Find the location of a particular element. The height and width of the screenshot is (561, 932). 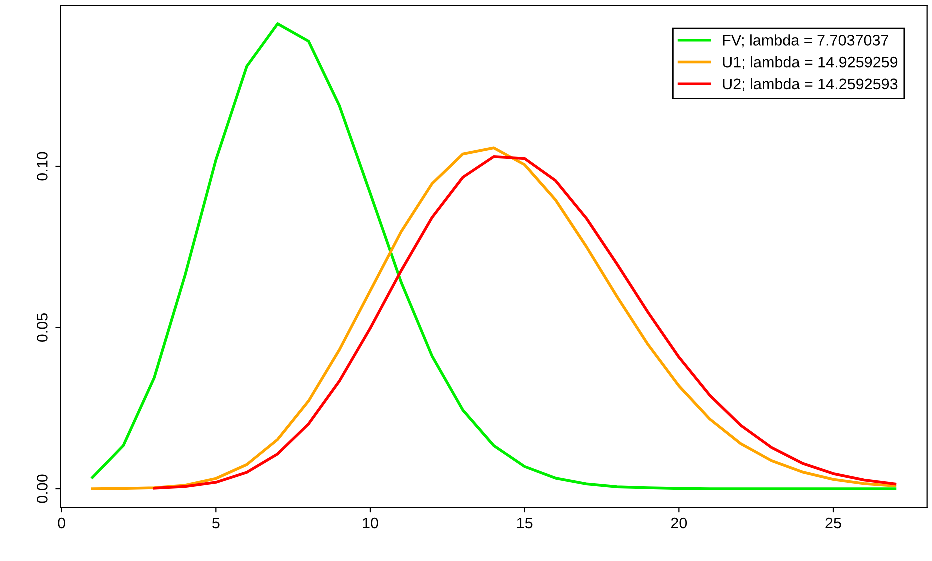

legend-label: FV; lambda = 7.7037037 is located at coordinates (805, 41).